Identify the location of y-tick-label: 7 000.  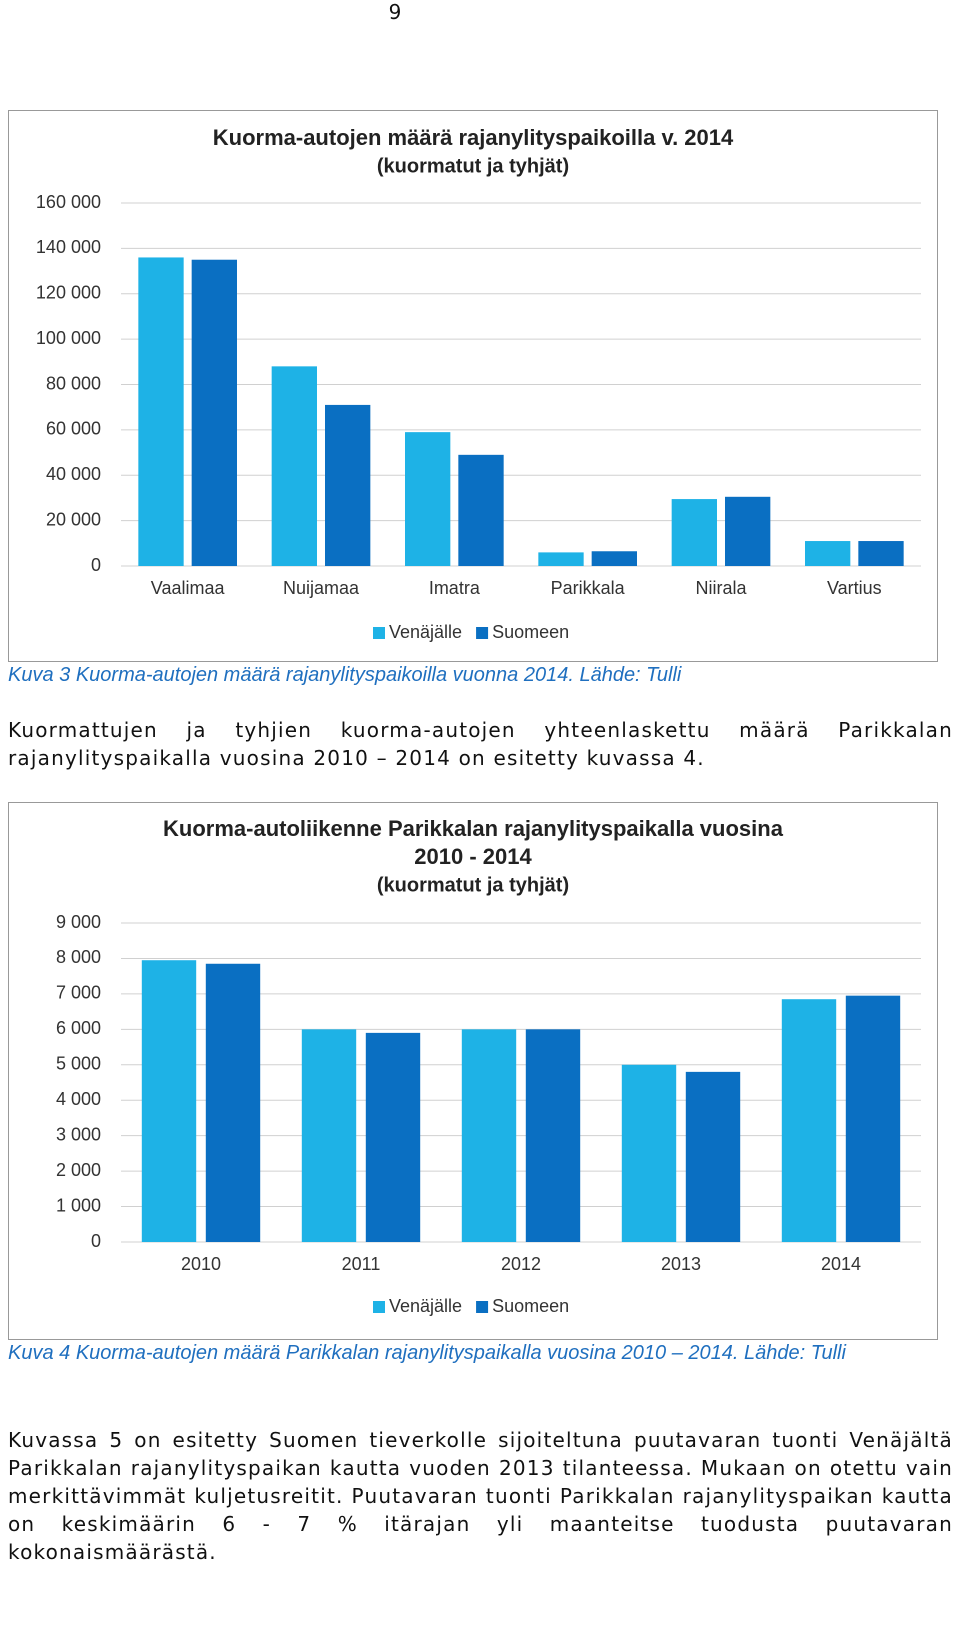
(78, 993).